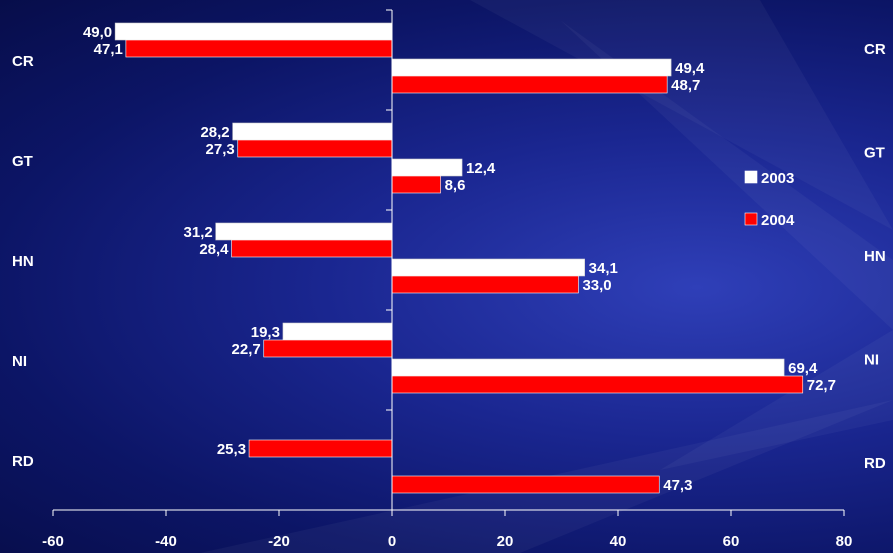 The height and width of the screenshot is (553, 893). What do you see at coordinates (875, 256) in the screenshot?
I see `category-label-right: HN` at bounding box center [875, 256].